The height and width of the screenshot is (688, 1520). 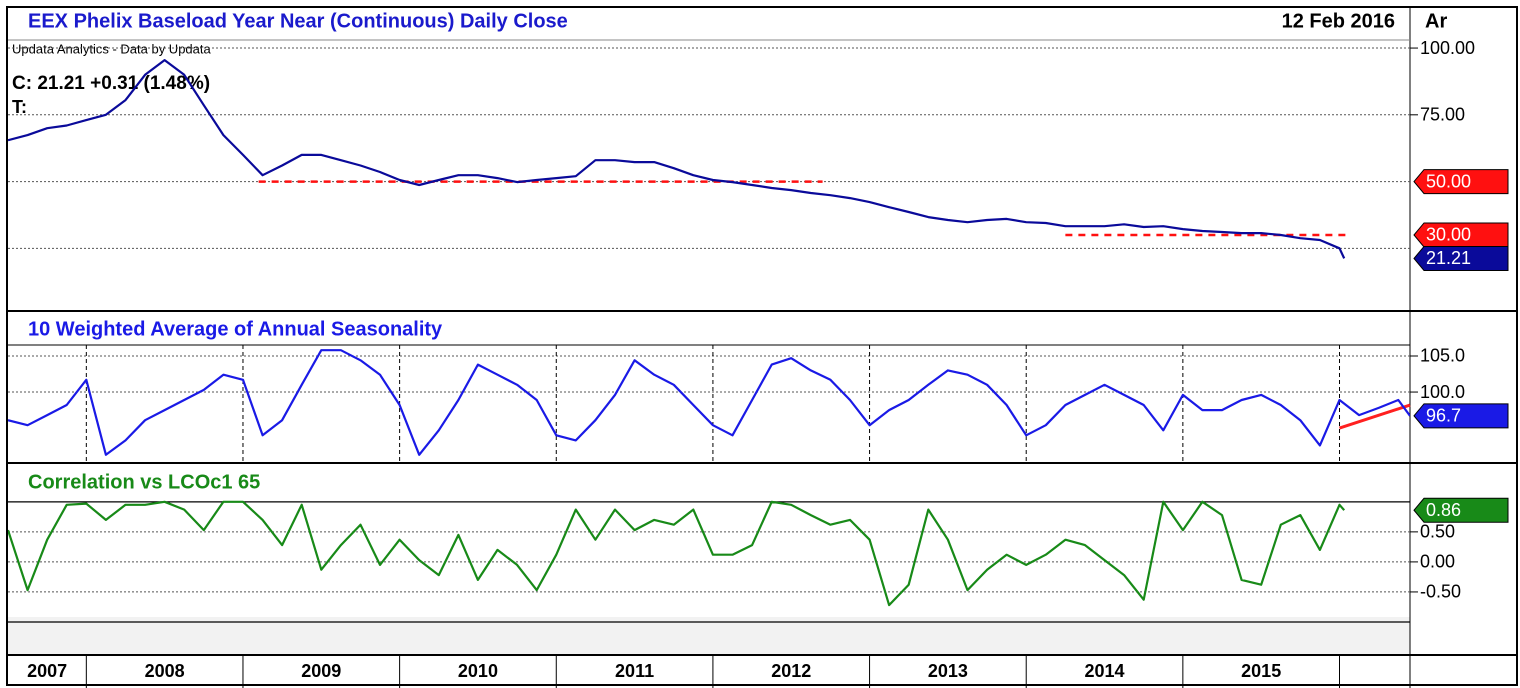 I want to click on value-tag-label: 21.21, so click(x=1448, y=258).